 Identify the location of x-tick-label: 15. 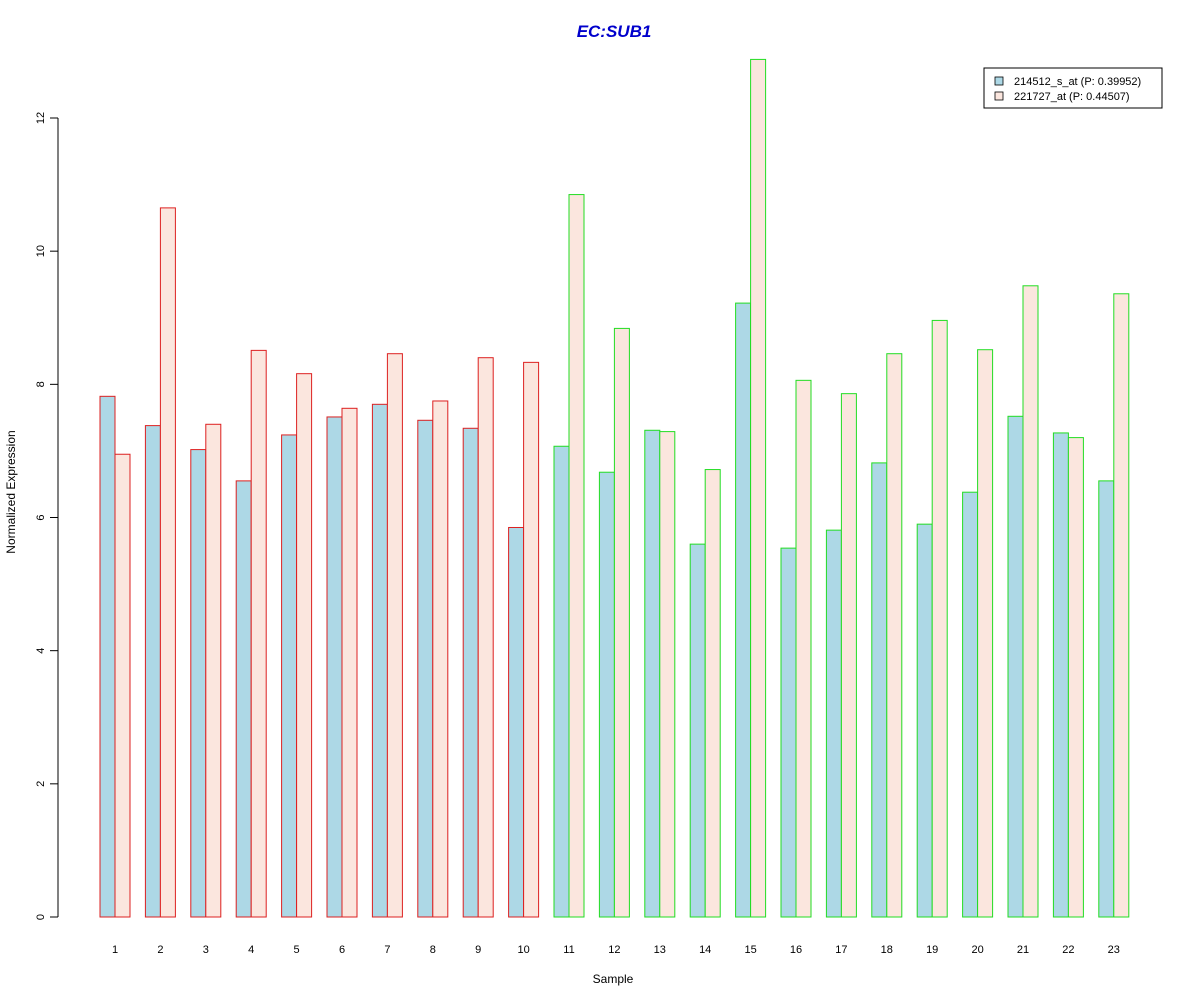
(750, 950).